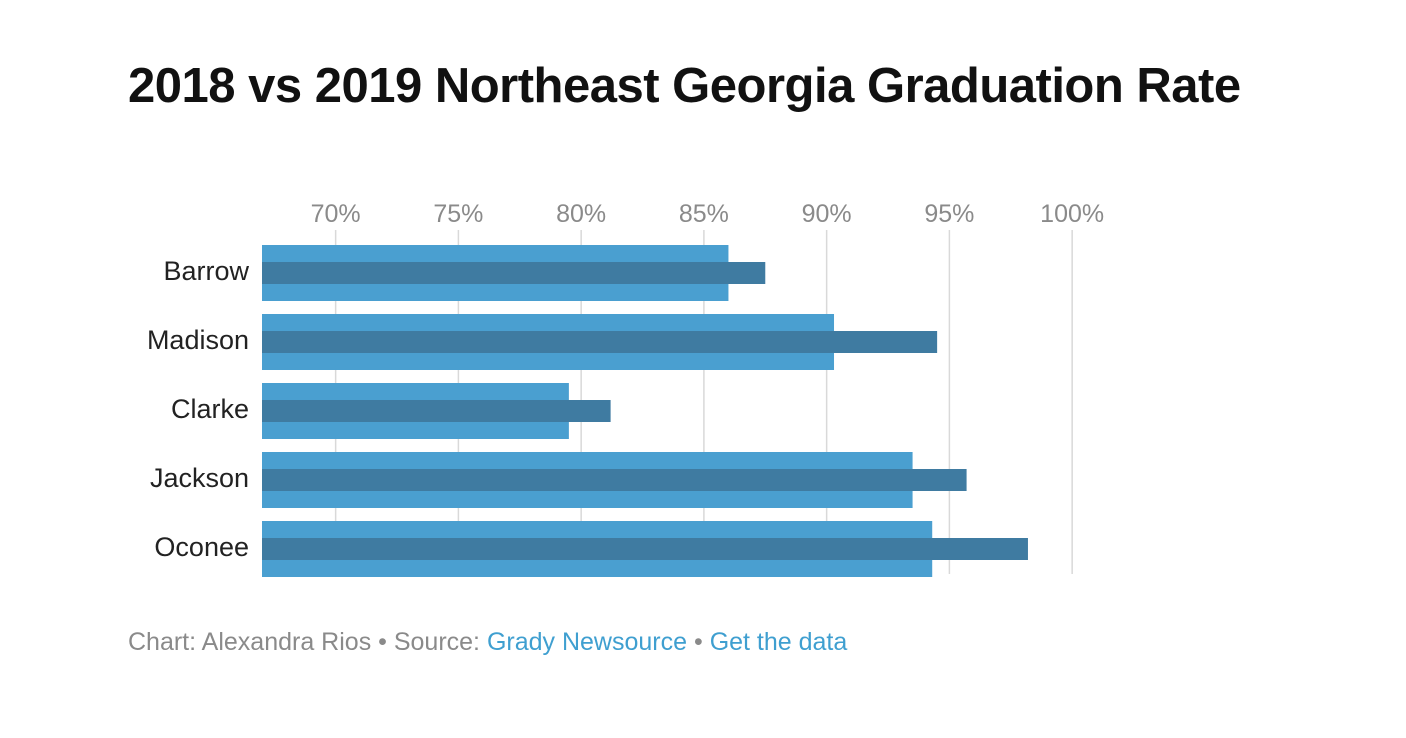 The image size is (1406, 738). What do you see at coordinates (514, 273) in the screenshot?
I see `bar-2019-barrow` at bounding box center [514, 273].